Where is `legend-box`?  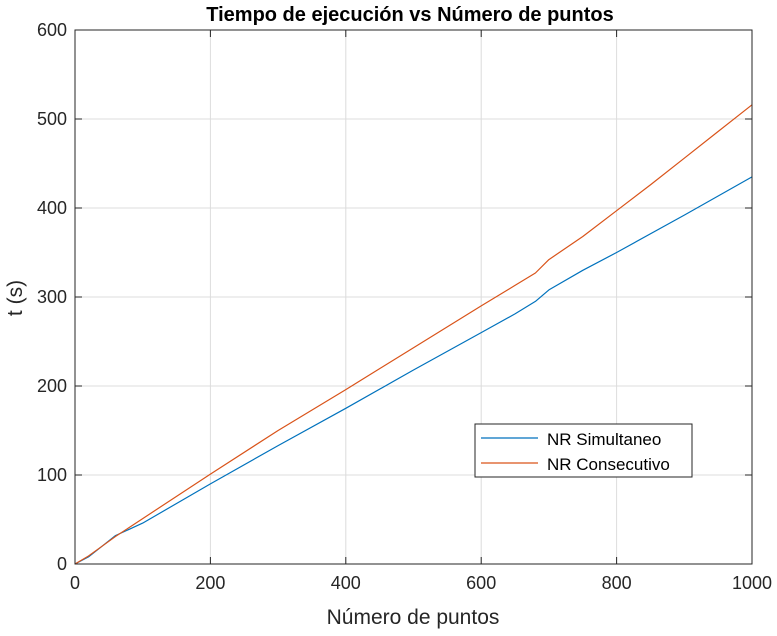 legend-box is located at coordinates (583, 450).